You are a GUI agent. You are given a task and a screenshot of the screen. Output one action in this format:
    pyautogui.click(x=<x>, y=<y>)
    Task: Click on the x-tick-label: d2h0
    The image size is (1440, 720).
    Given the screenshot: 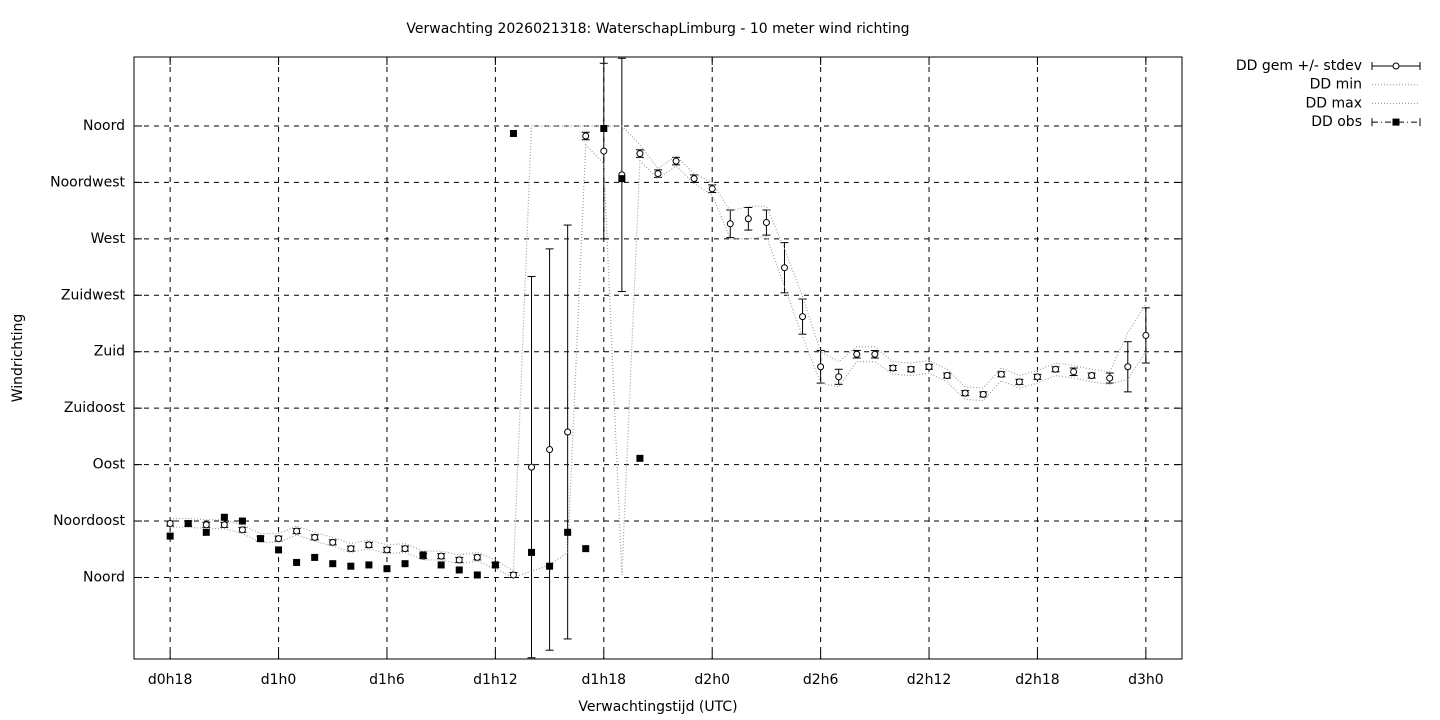 What is the action you would take?
    pyautogui.click(x=712, y=680)
    